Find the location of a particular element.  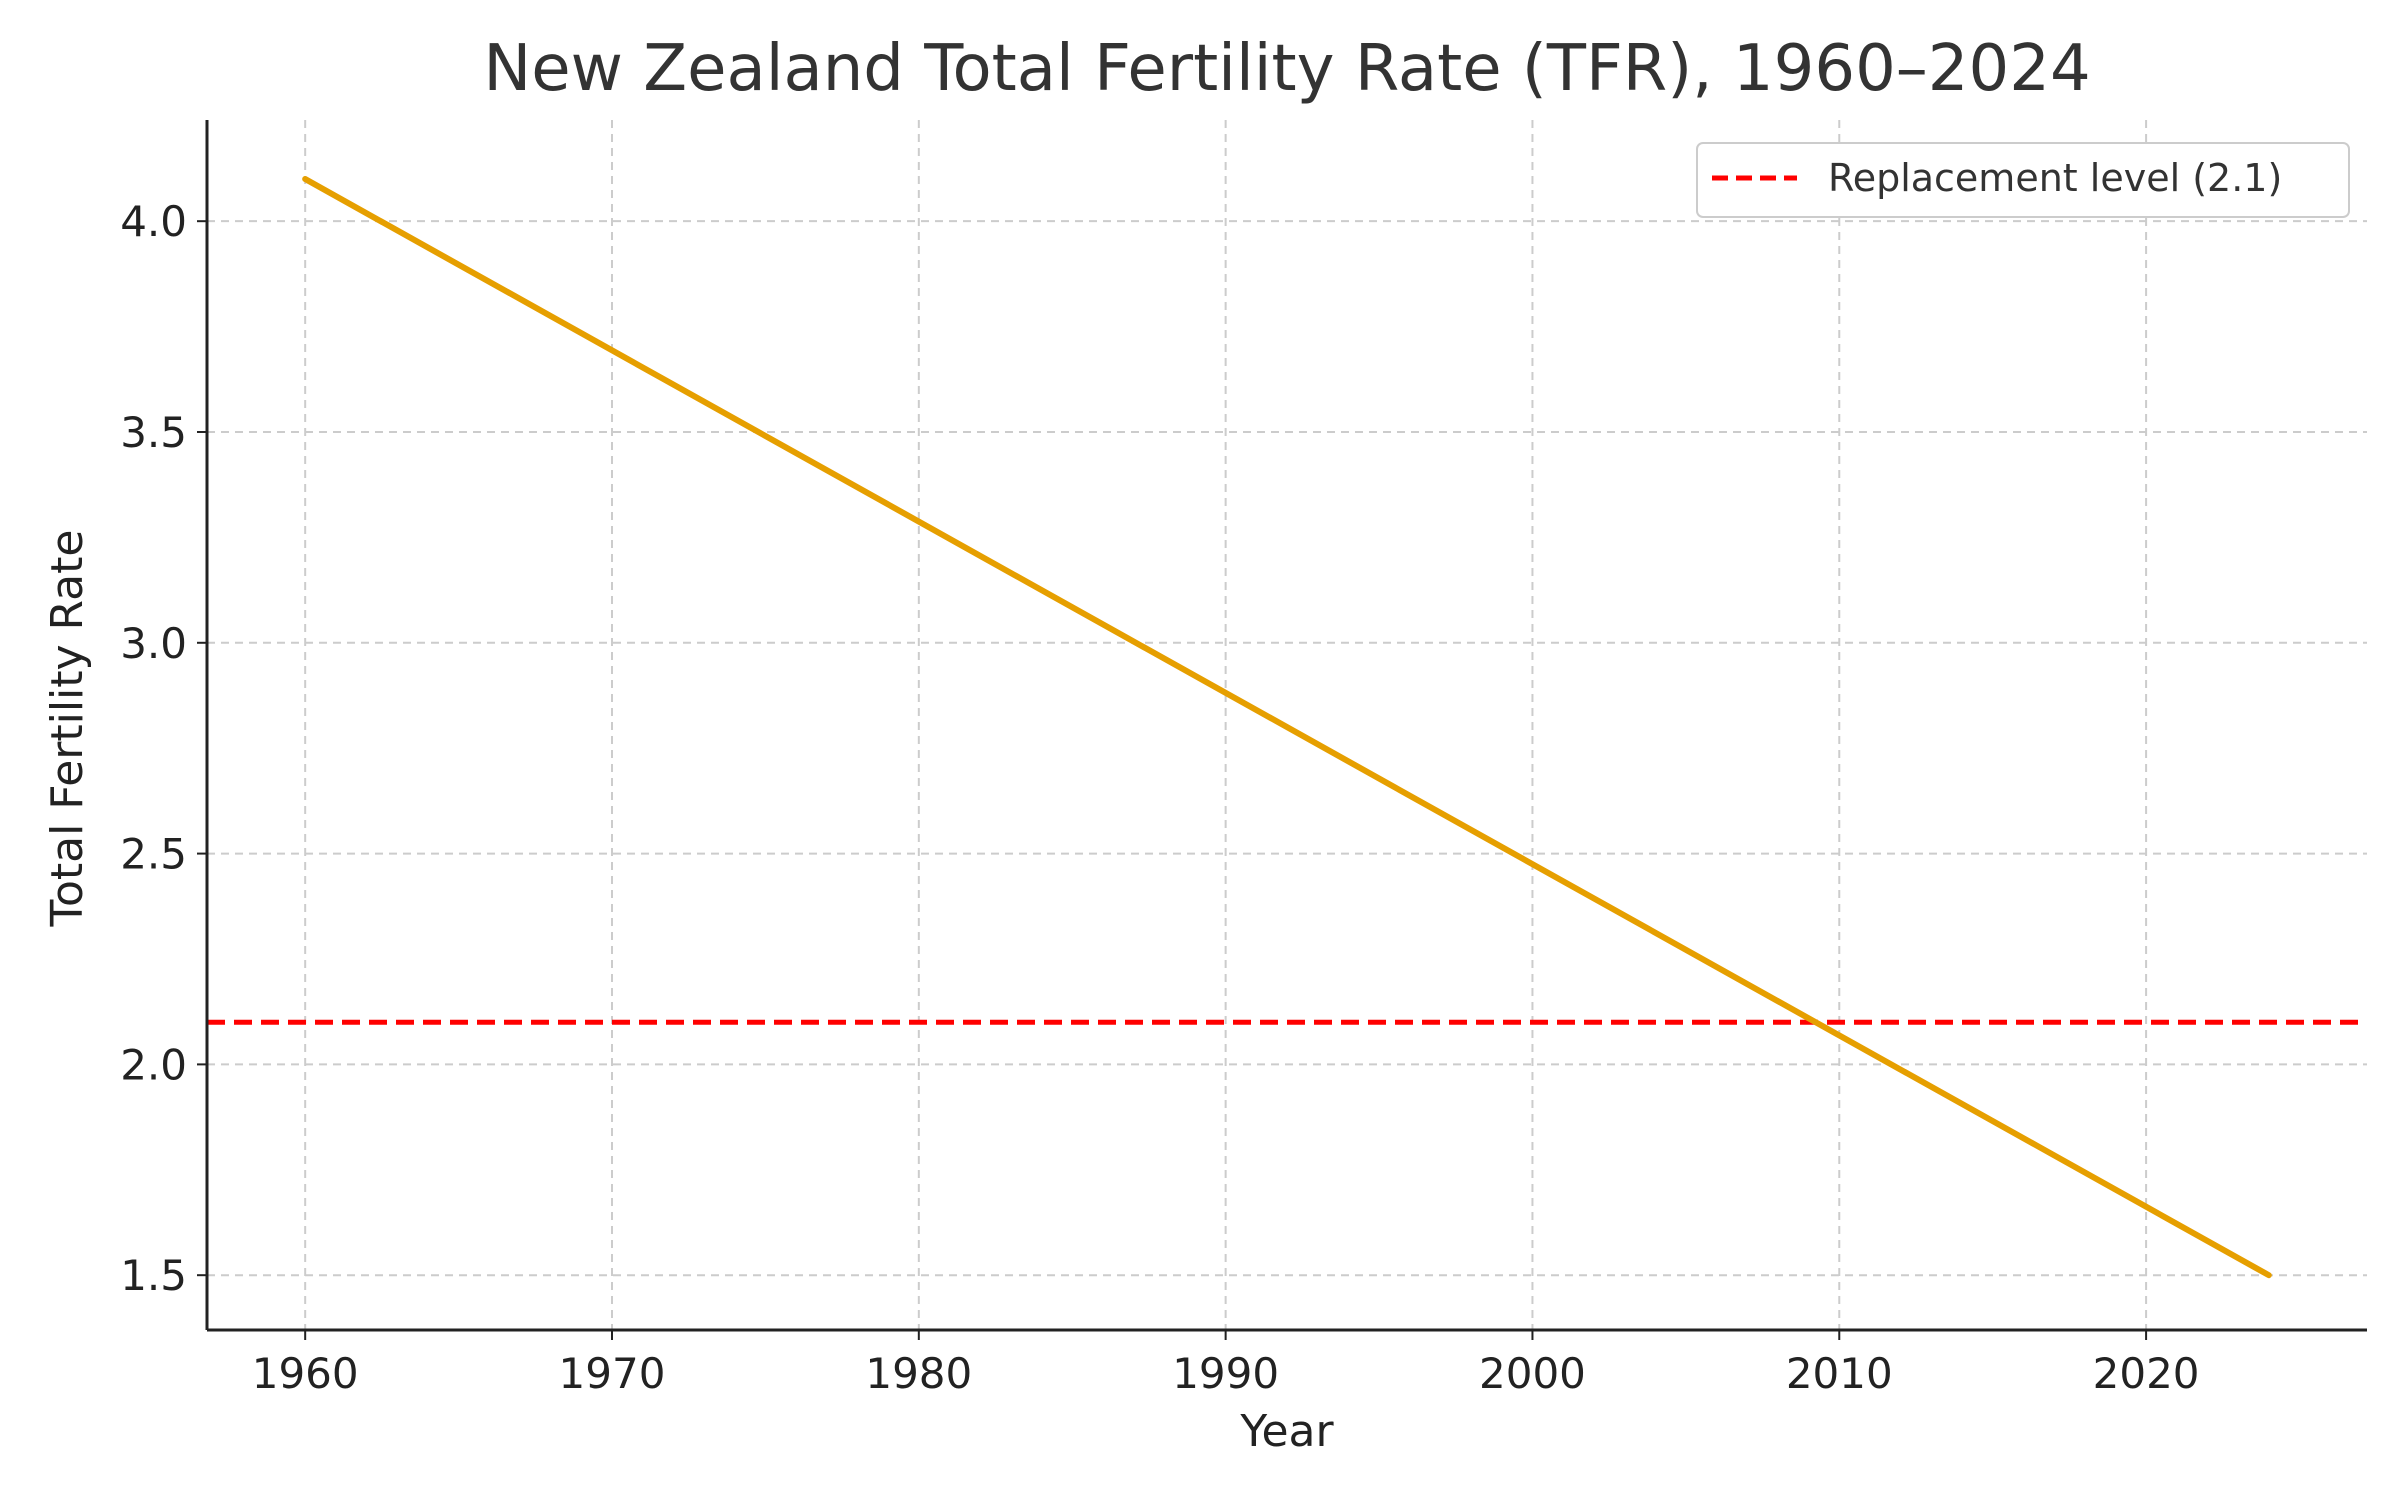

x-tick-label-1990: 1990 is located at coordinates (1225, 1373).